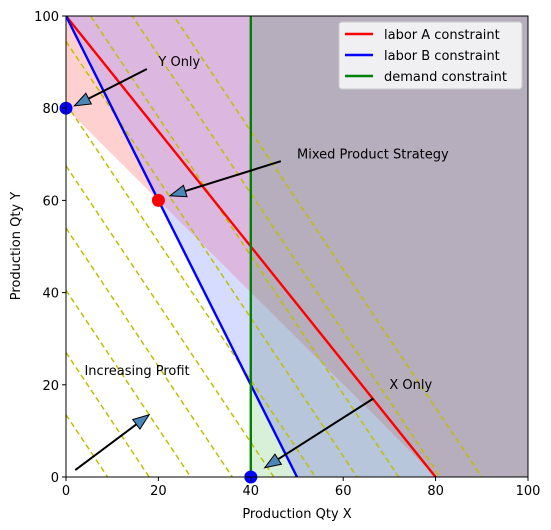 Image resolution: width=551 pixels, height=530 pixels. I want to click on y-tick-label-1: 0, so click(55, 478).